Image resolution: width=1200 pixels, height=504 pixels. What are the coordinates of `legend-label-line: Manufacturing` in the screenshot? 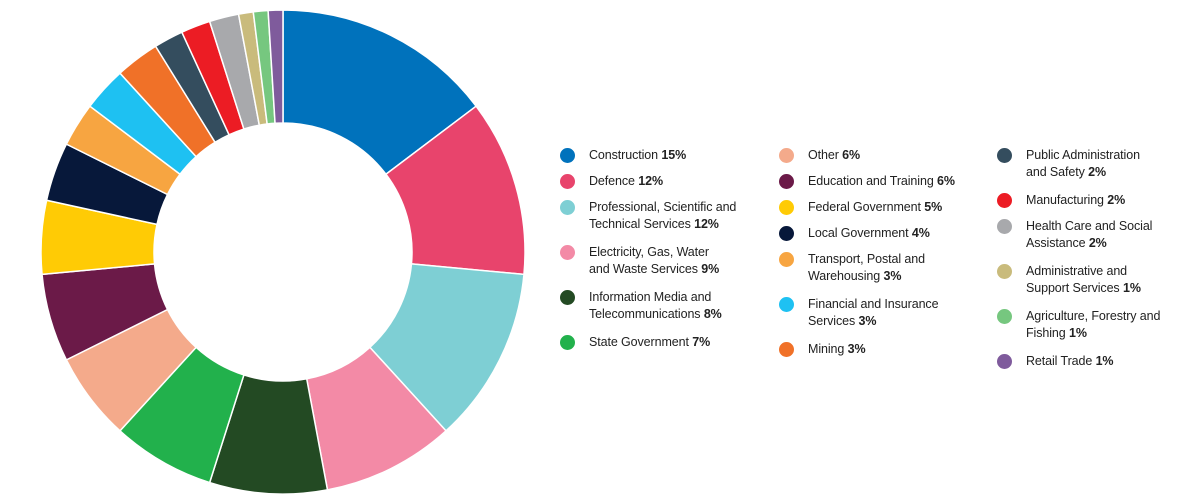 It's located at (1065, 200).